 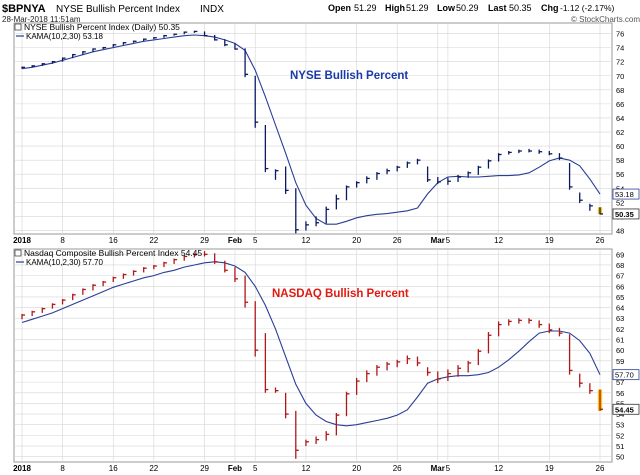 What do you see at coordinates (395, 8) in the screenshot?
I see `high-label: High` at bounding box center [395, 8].